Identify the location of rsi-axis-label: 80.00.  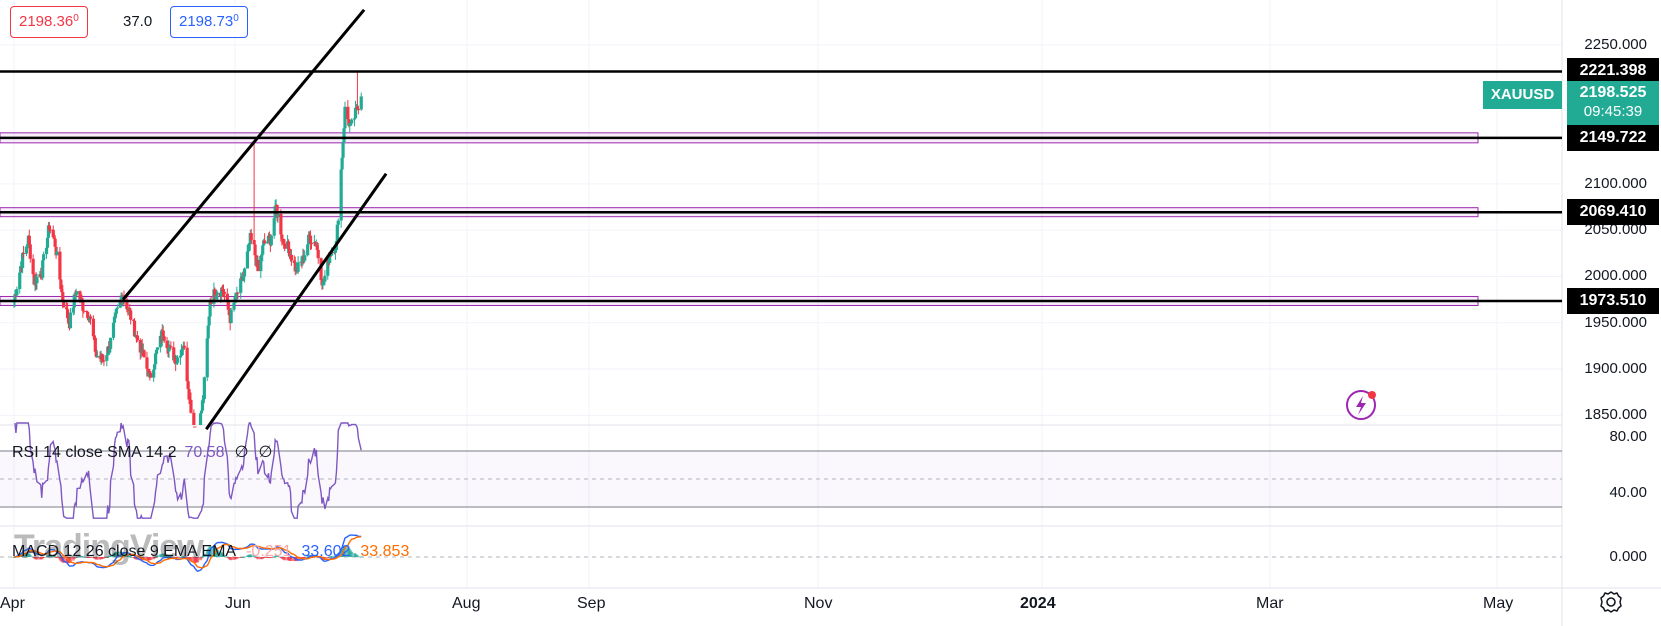
(1628, 436).